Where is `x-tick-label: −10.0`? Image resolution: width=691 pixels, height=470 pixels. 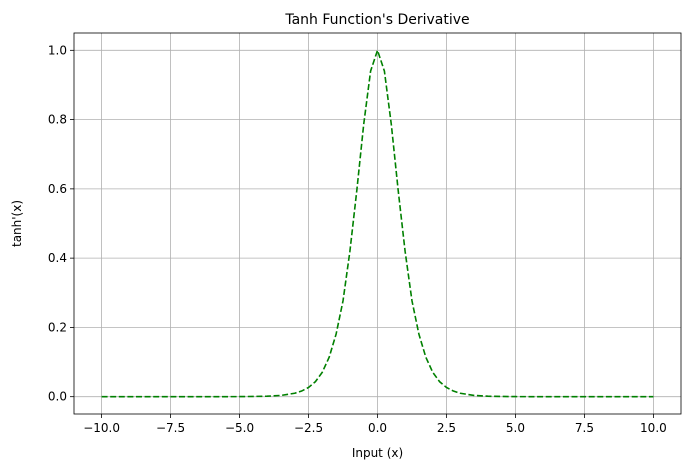 x-tick-label: −10.0 is located at coordinates (101, 428).